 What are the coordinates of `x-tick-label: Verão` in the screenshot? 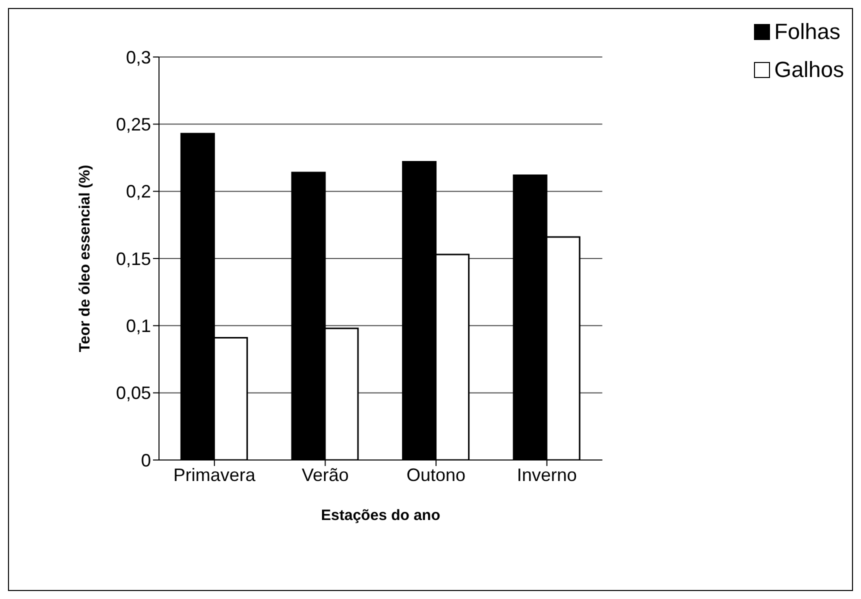 It's located at (325, 474).